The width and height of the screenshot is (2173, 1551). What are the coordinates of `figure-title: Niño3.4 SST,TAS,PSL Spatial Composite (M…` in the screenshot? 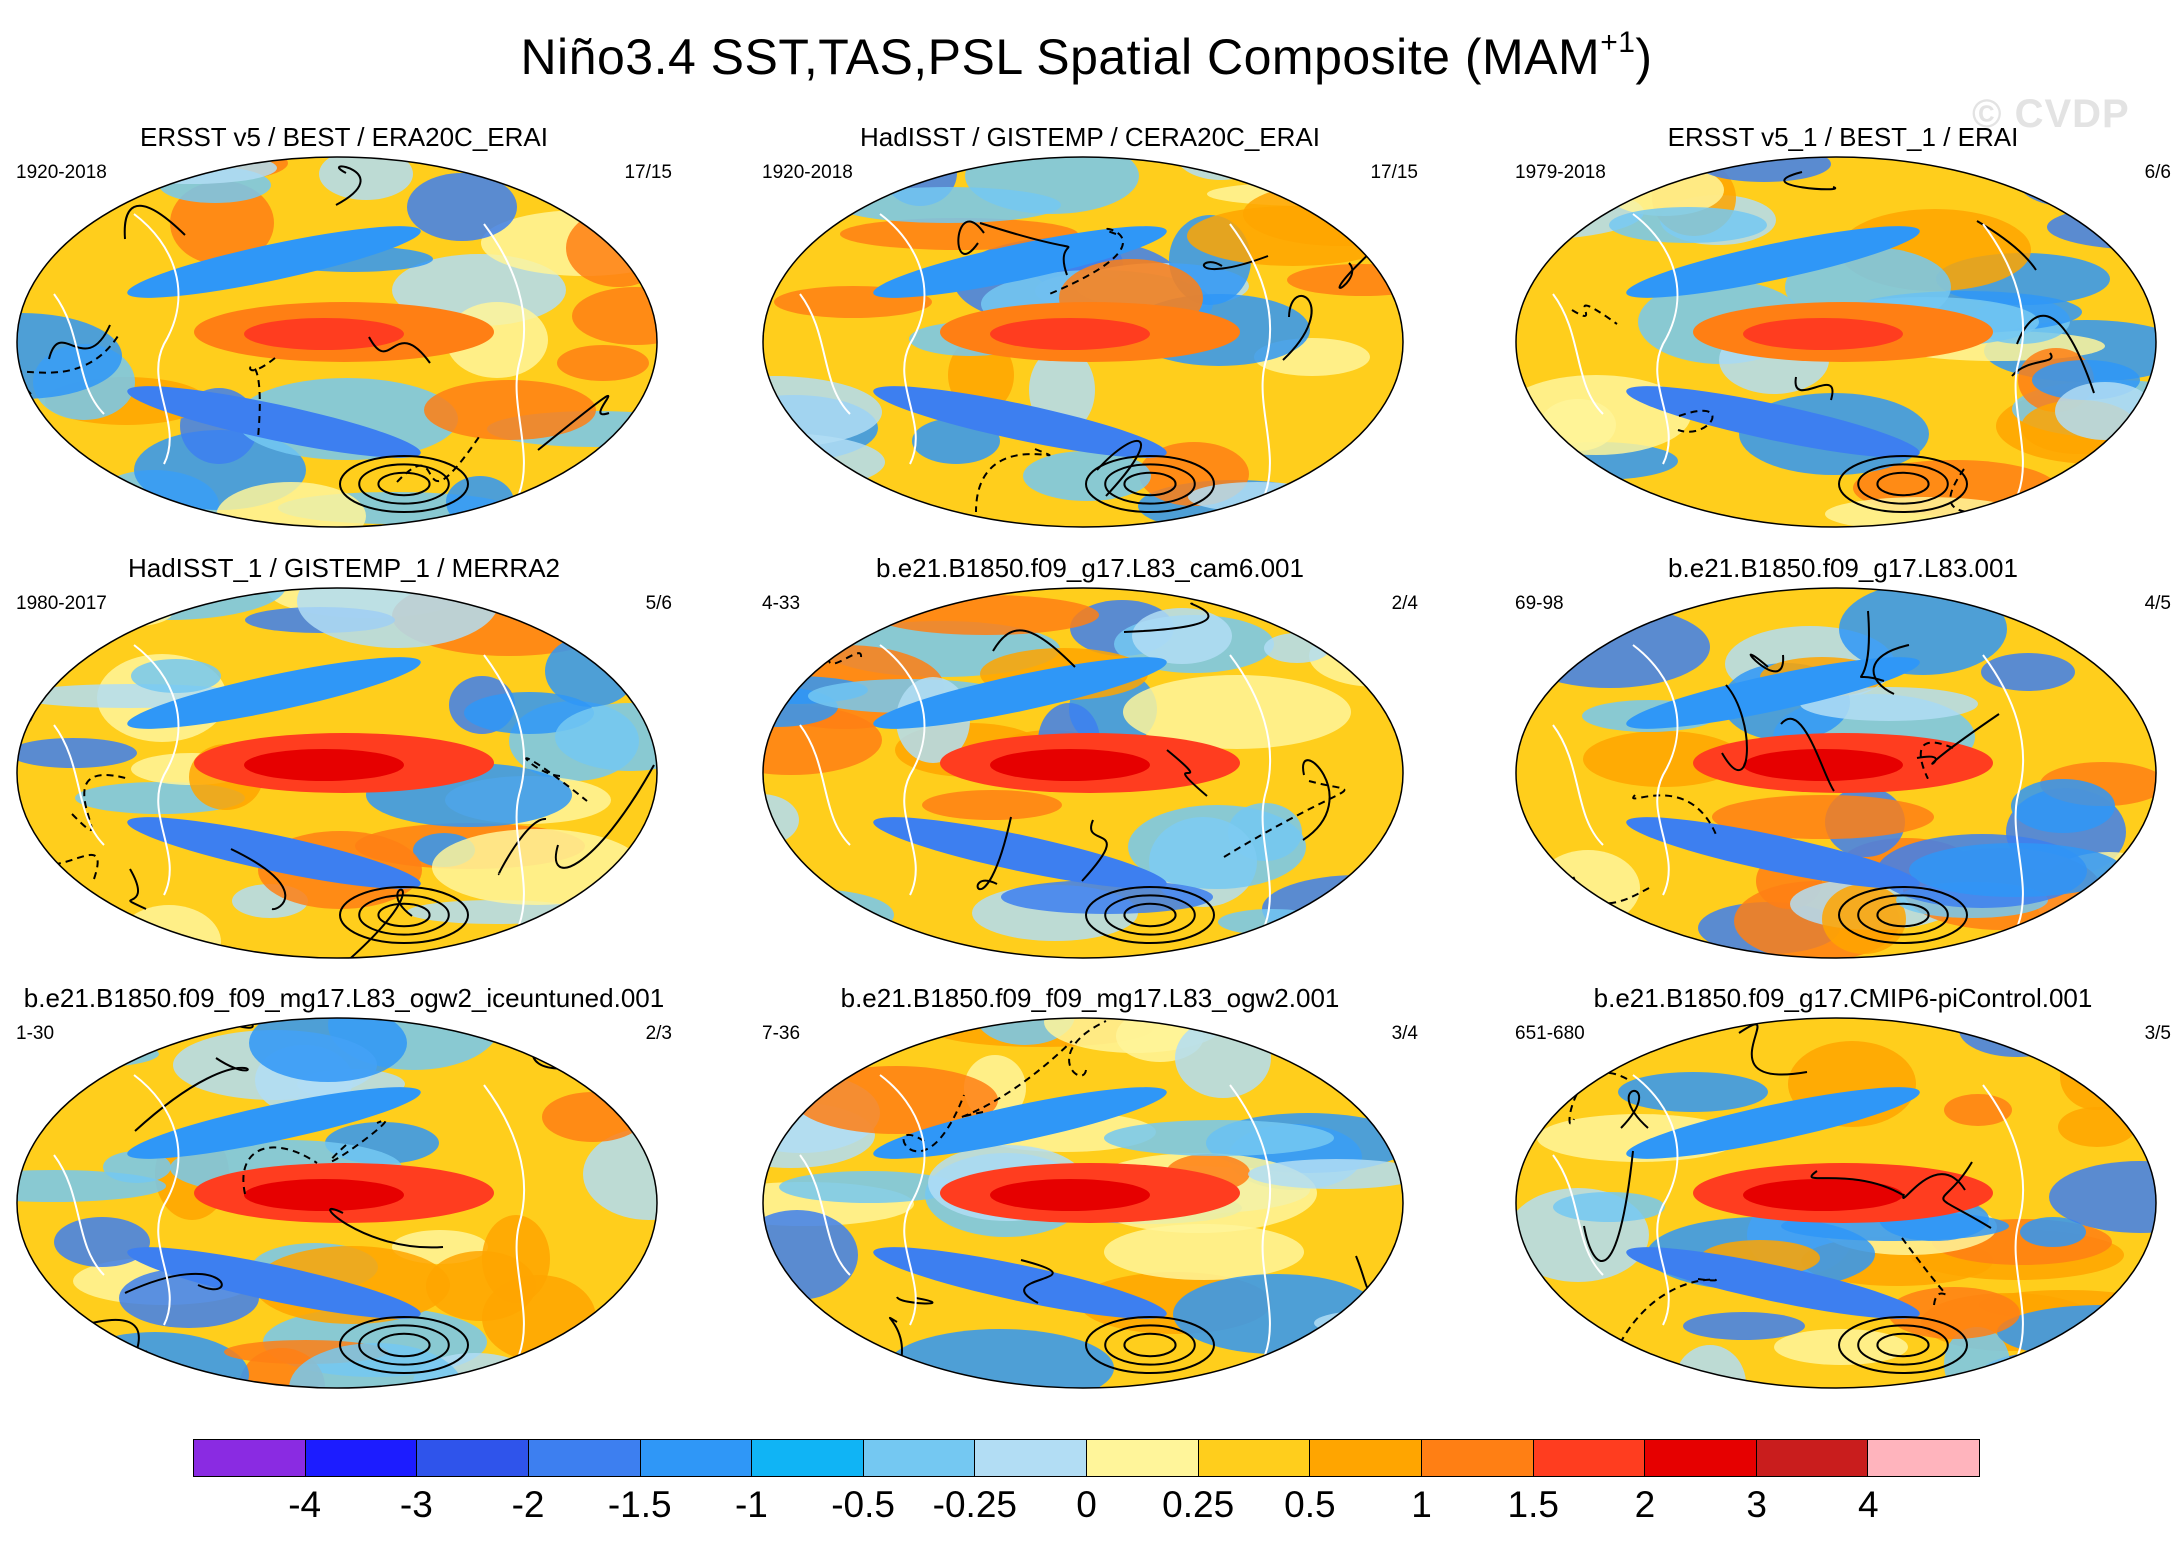 It's located at (1086, 56).